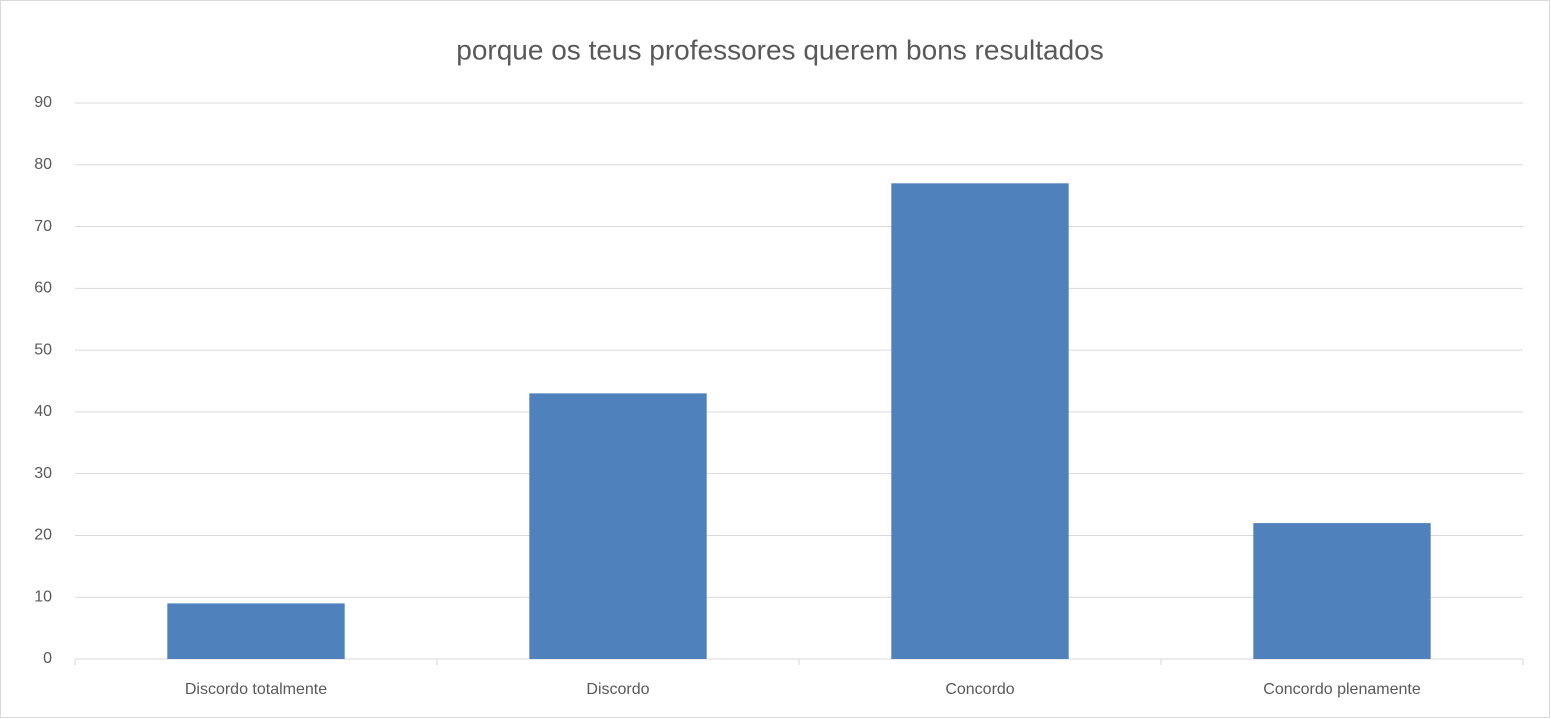 Image resolution: width=1551 pixels, height=719 pixels. Describe the element at coordinates (43, 473) in the screenshot. I see `y-tick-label: 30` at that location.